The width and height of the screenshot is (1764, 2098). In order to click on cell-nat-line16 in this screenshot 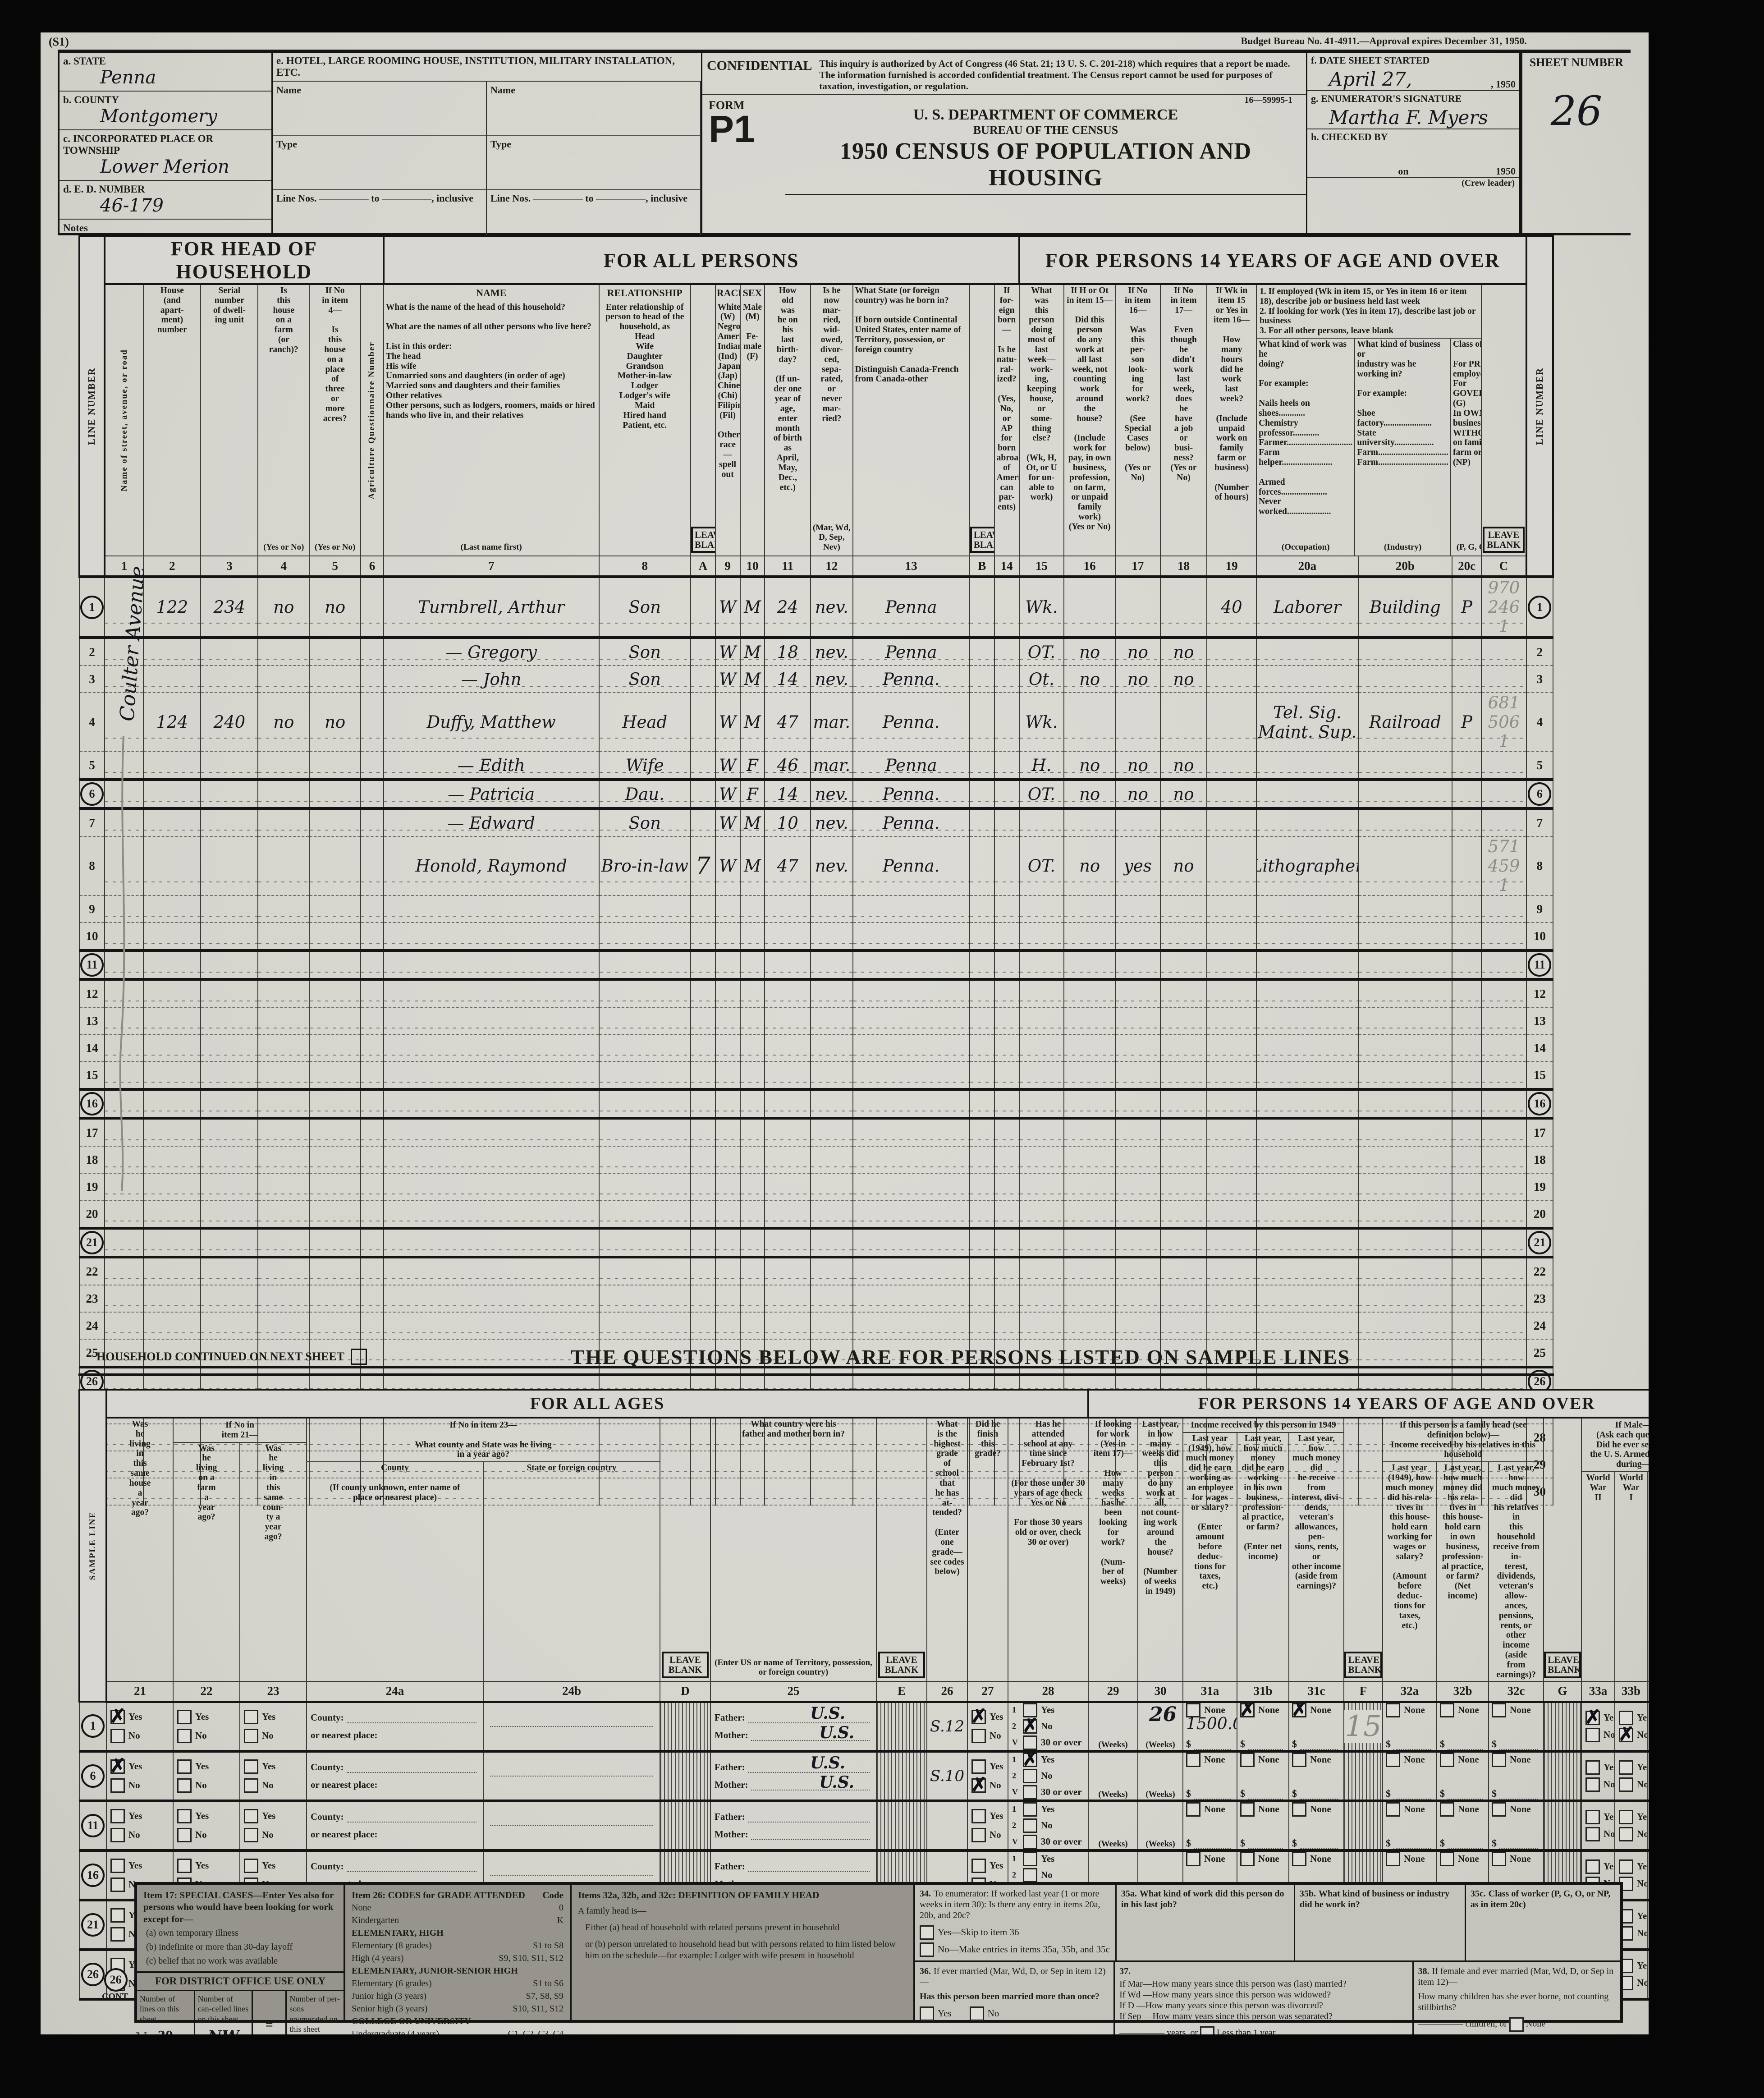, I will do `click(1007, 1104)`.